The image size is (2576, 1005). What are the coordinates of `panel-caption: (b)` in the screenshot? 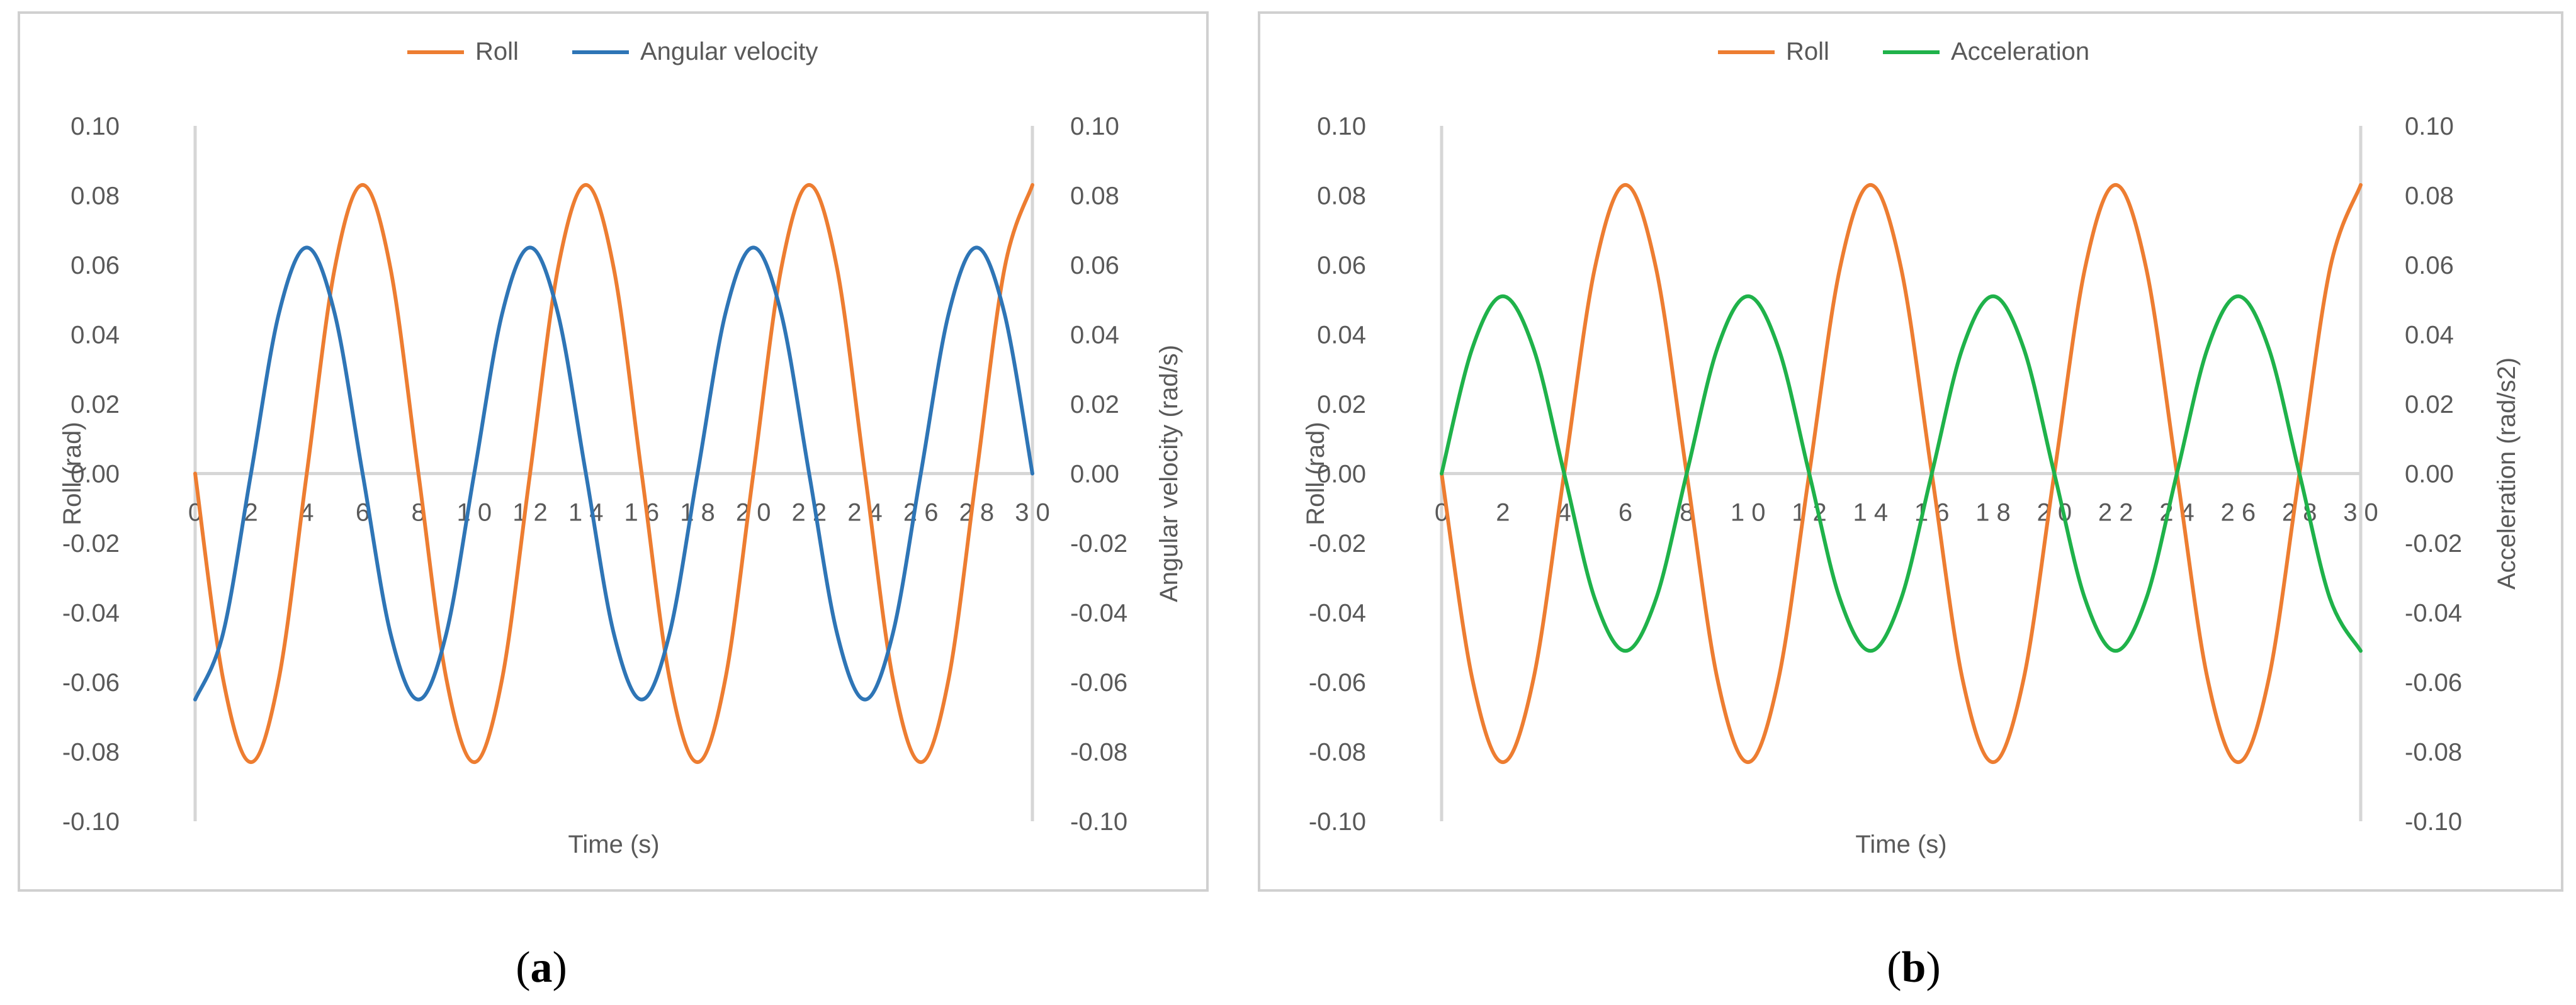 It's located at (1914, 968).